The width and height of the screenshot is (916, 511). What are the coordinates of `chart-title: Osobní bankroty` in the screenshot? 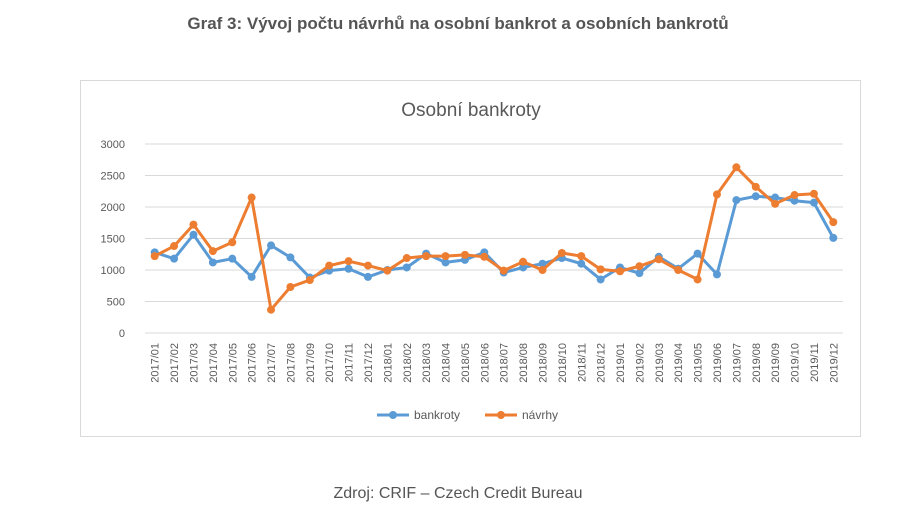 It's located at (471, 110).